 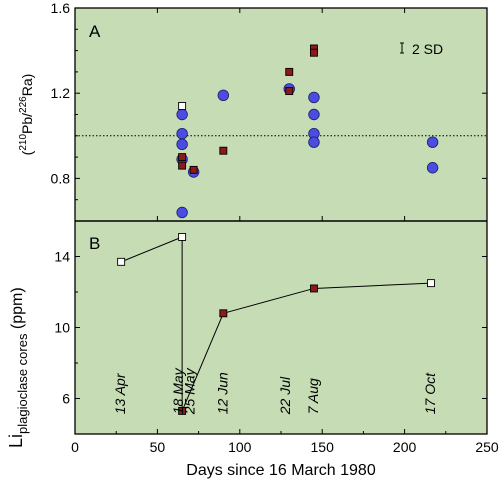 What do you see at coordinates (61, 8) in the screenshot?
I see `y-tick-label-panel-a: 1.6` at bounding box center [61, 8].